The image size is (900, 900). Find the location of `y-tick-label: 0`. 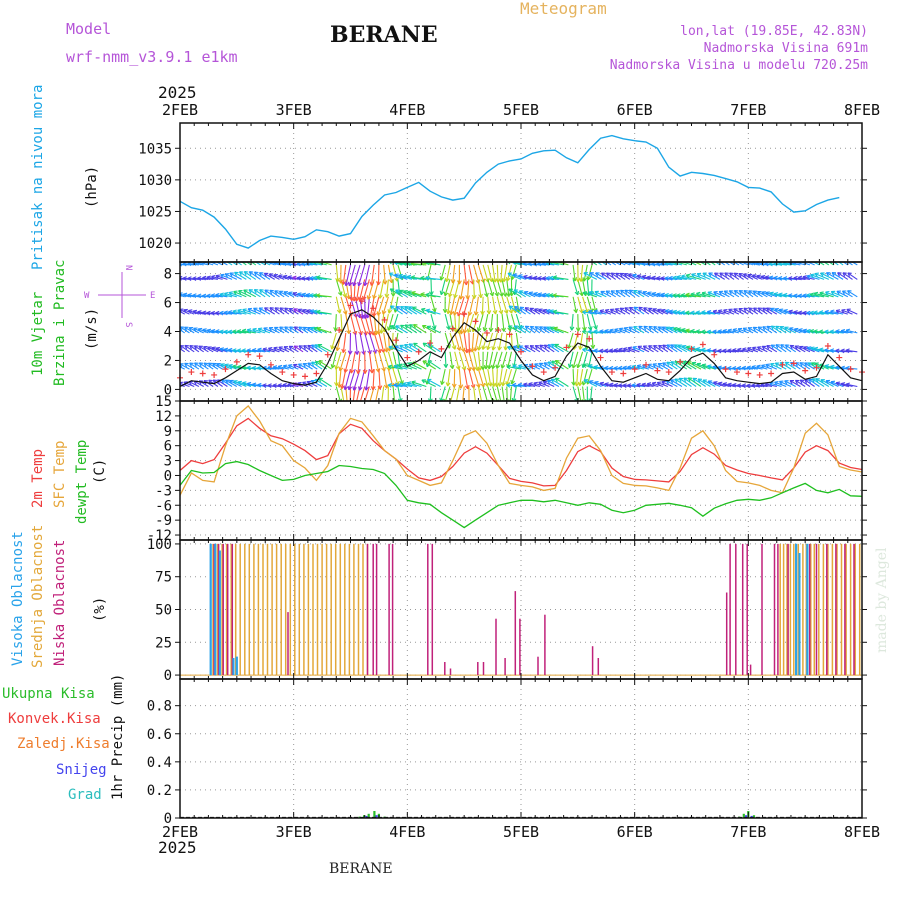

y-tick-label: 0 is located at coordinates (168, 676).